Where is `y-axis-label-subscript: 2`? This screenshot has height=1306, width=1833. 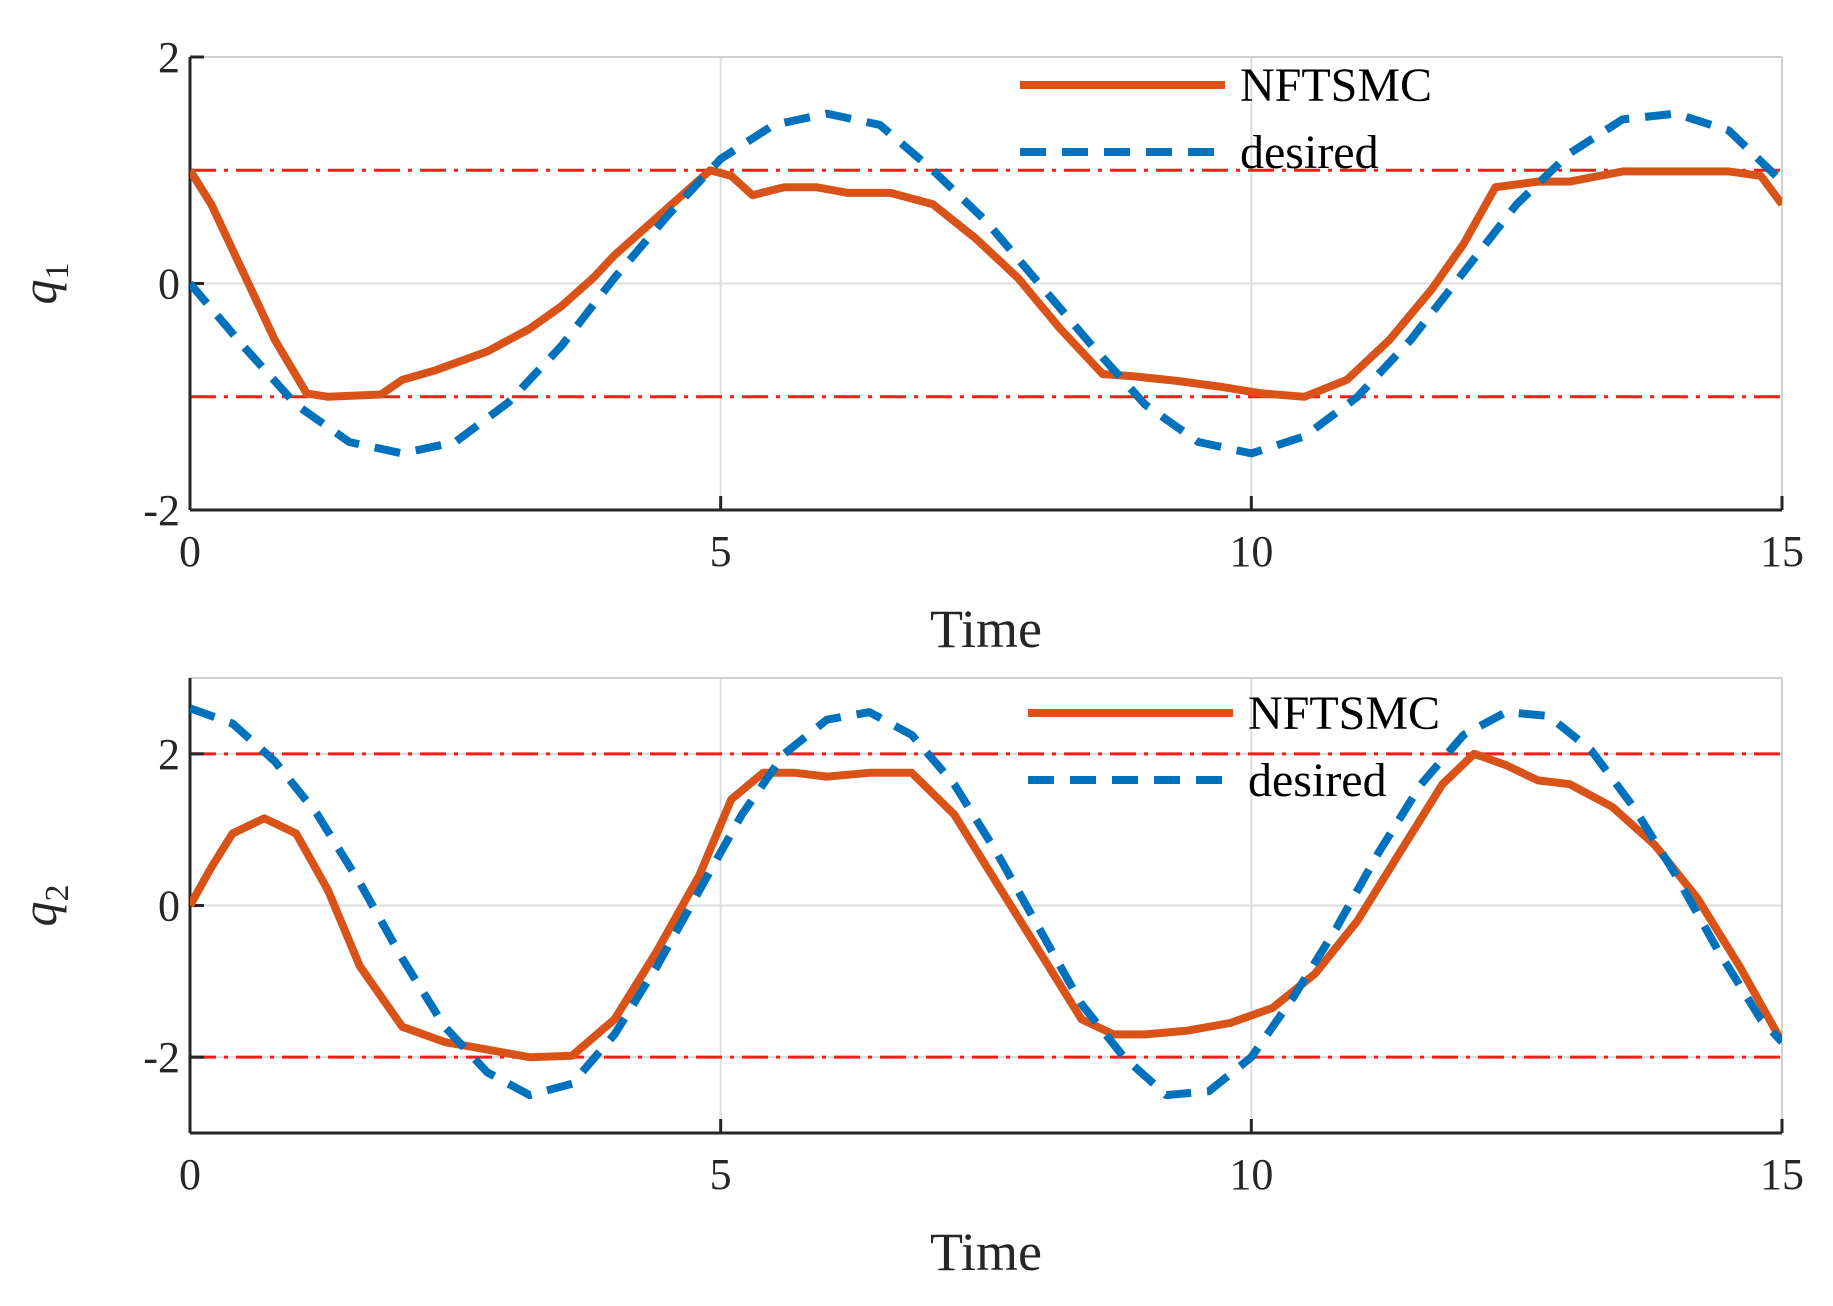
y-axis-label-subscript: 2 is located at coordinates (57, 893).